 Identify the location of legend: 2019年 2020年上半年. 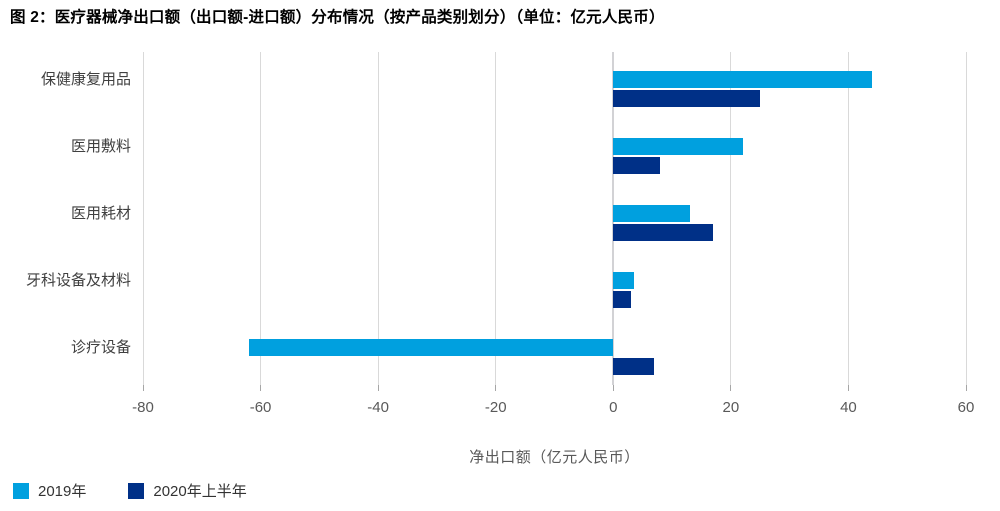
(151, 490).